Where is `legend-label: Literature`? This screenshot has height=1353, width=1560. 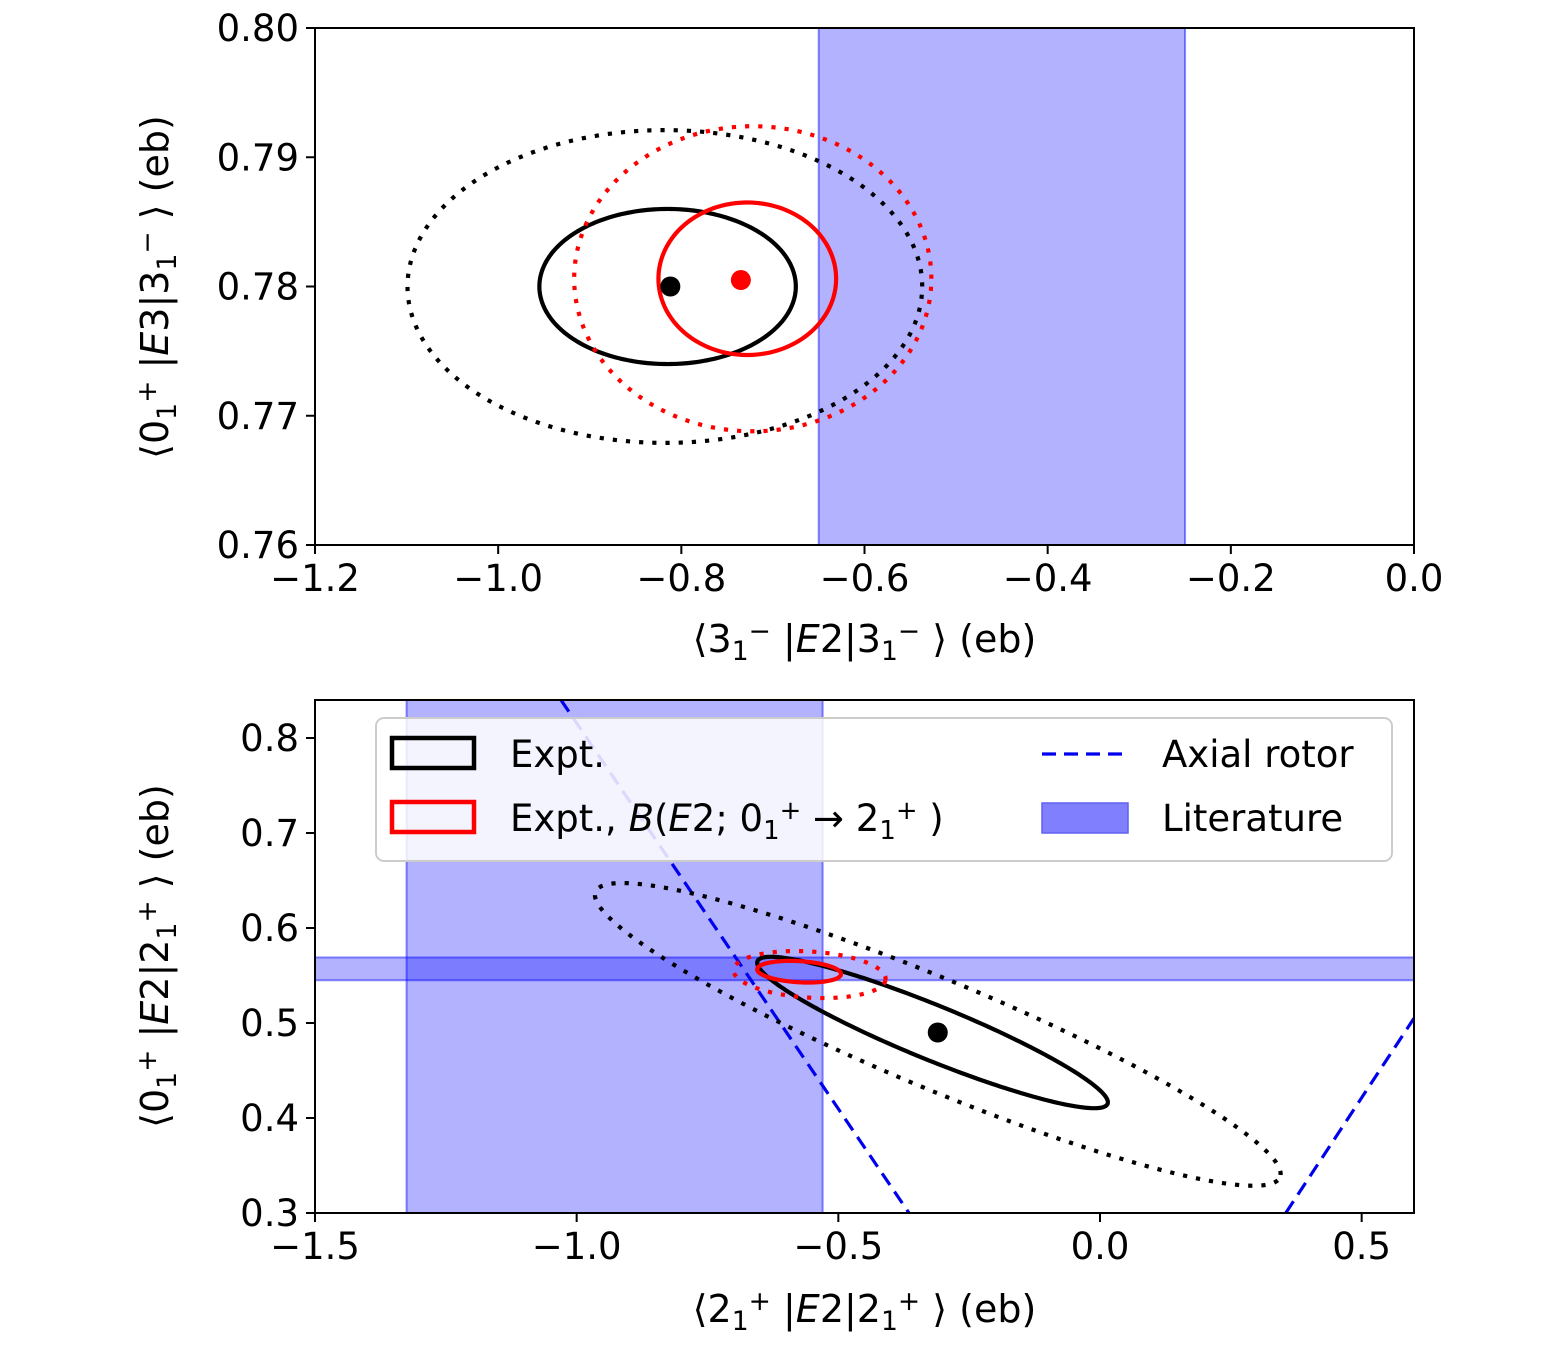
legend-label: Literature is located at coordinates (1252, 818).